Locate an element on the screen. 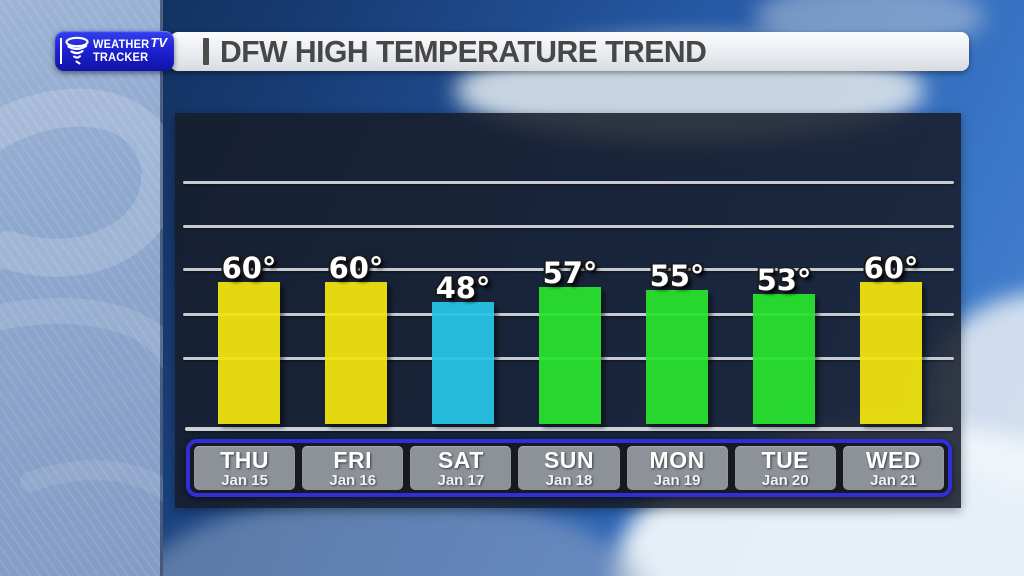  bar-column-fri: 60° is located at coordinates (356, 337).